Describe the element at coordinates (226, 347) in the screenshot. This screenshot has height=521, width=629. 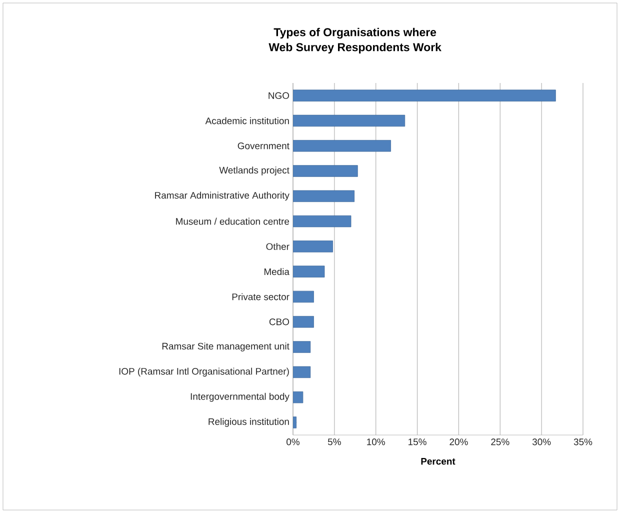
I see `y-tick-label: Ramsar Site management unit` at that location.